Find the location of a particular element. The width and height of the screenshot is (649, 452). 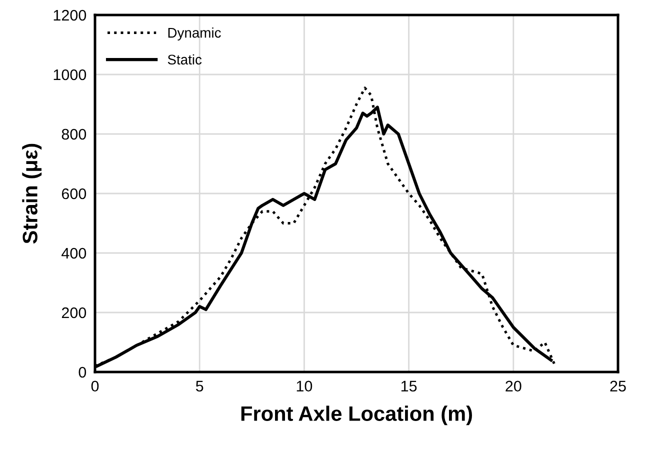

y-axis-title: Strain (με) is located at coordinates (32, 194).